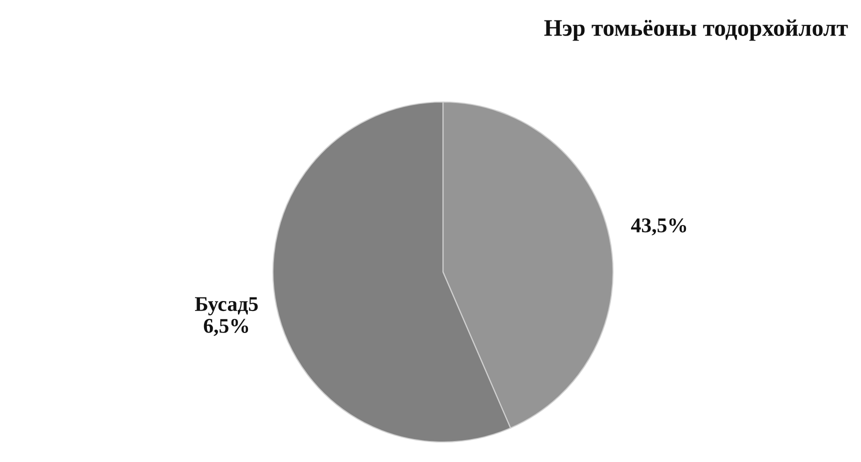 This screenshot has width=861, height=462. Describe the element at coordinates (696, 30) in the screenshot. I see `chart-title: Нэр томьёоны тодорхойлолт` at that location.